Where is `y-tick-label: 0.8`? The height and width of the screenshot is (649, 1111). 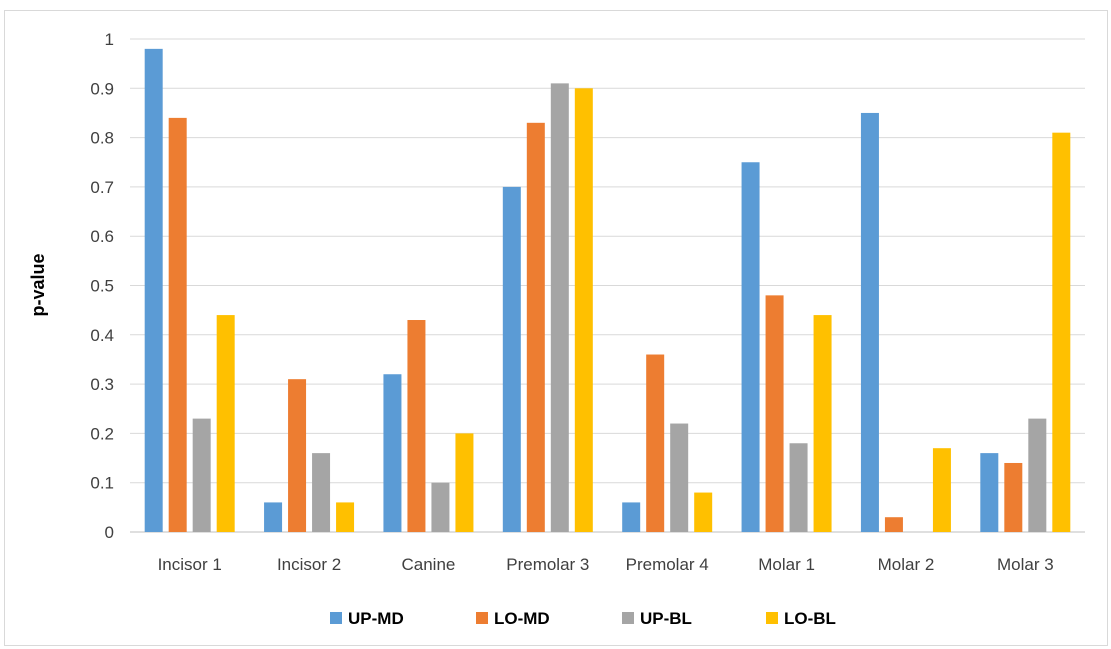
y-tick-label: 0.8 is located at coordinates (102, 138).